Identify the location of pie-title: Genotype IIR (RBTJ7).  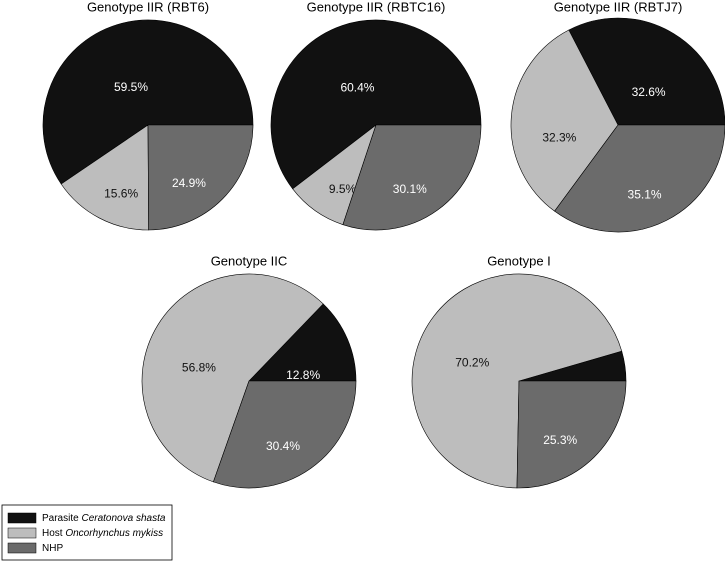
(618, 7).